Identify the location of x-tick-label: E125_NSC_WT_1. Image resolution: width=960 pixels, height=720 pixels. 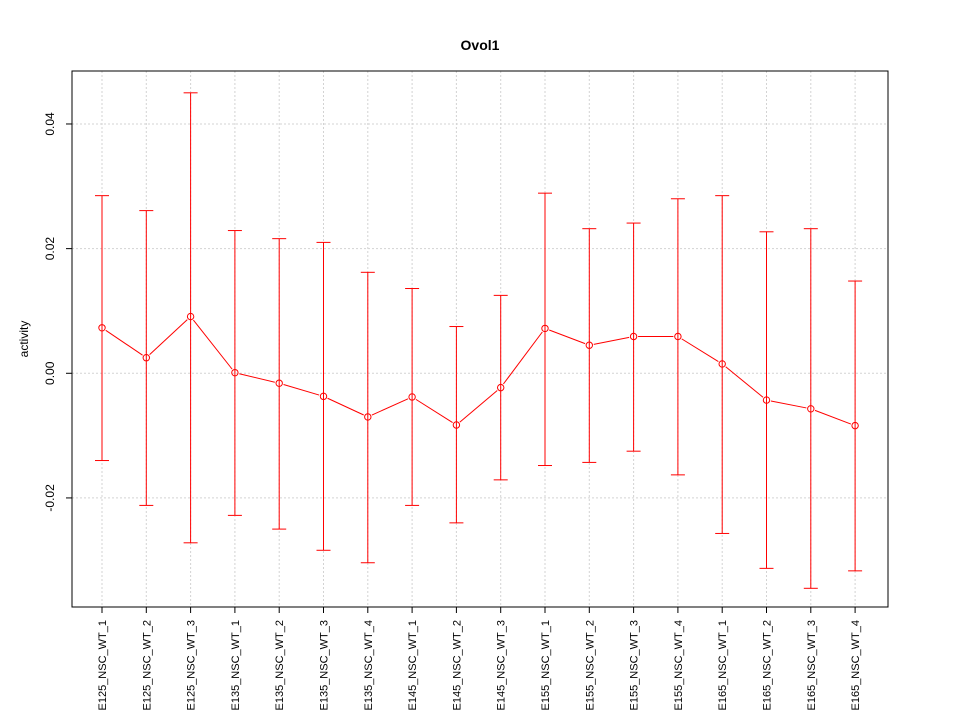
(103, 665).